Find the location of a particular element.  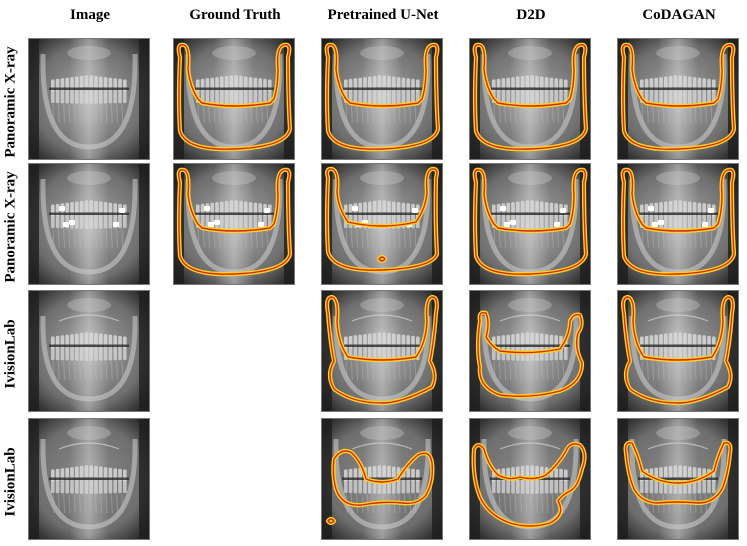

column-header: Ground Truth is located at coordinates (235, 15).